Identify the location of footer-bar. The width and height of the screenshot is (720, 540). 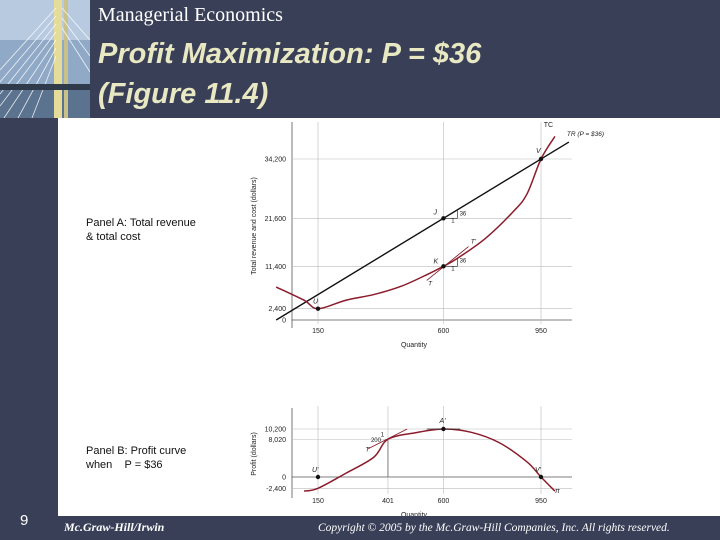
(389, 528).